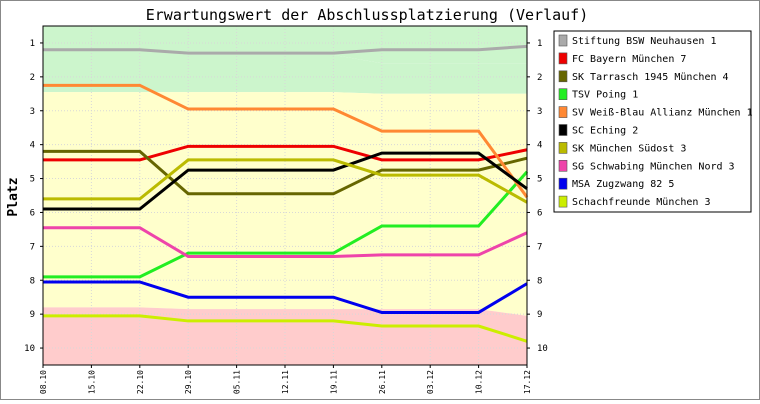  Describe the element at coordinates (333, 382) in the screenshot. I see `x-tick-label: 19.11` at that location.